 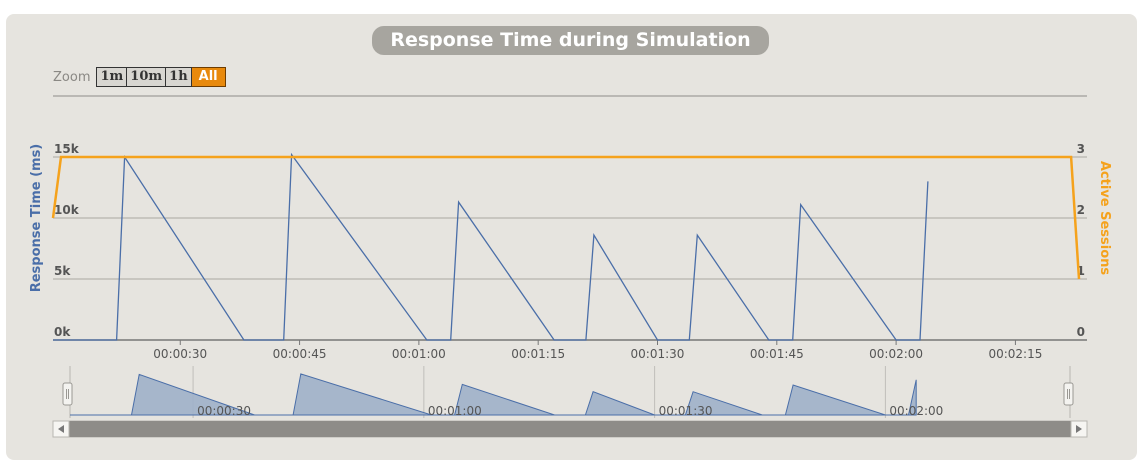 I want to click on scrollbar-thumb, so click(x=570, y=429).